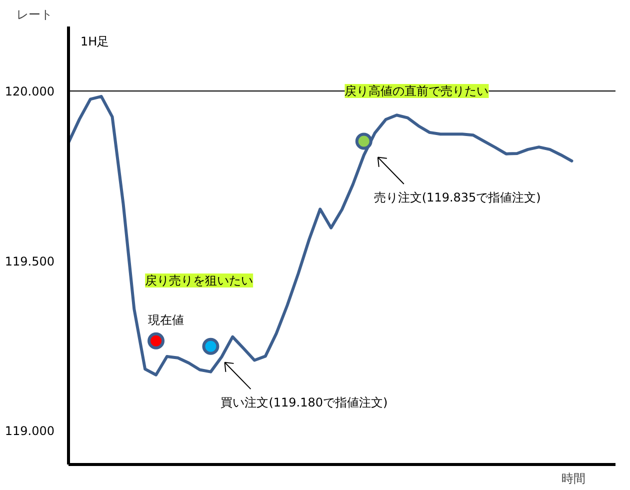 The height and width of the screenshot is (490, 630). What do you see at coordinates (29, 91) in the screenshot?
I see `y-tick-label: 120.000` at bounding box center [29, 91].